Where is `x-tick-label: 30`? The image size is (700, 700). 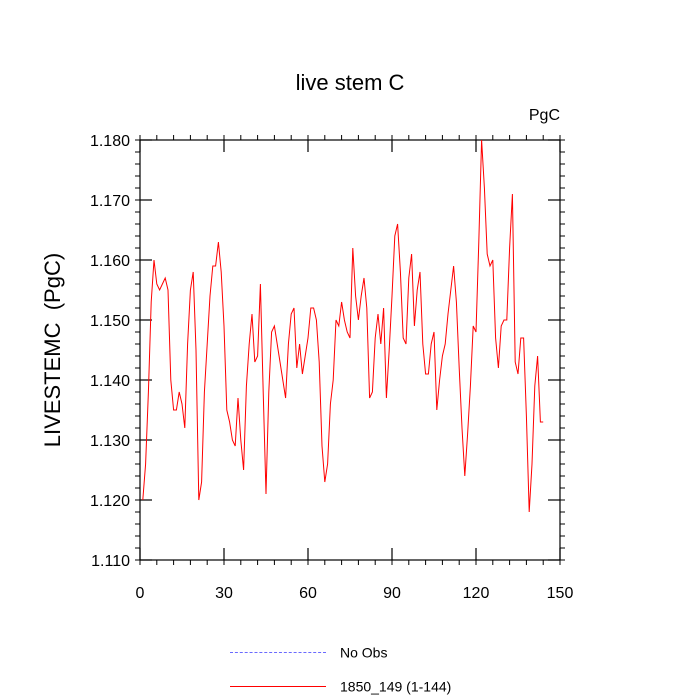
x-tick-label: 30 is located at coordinates (224, 593).